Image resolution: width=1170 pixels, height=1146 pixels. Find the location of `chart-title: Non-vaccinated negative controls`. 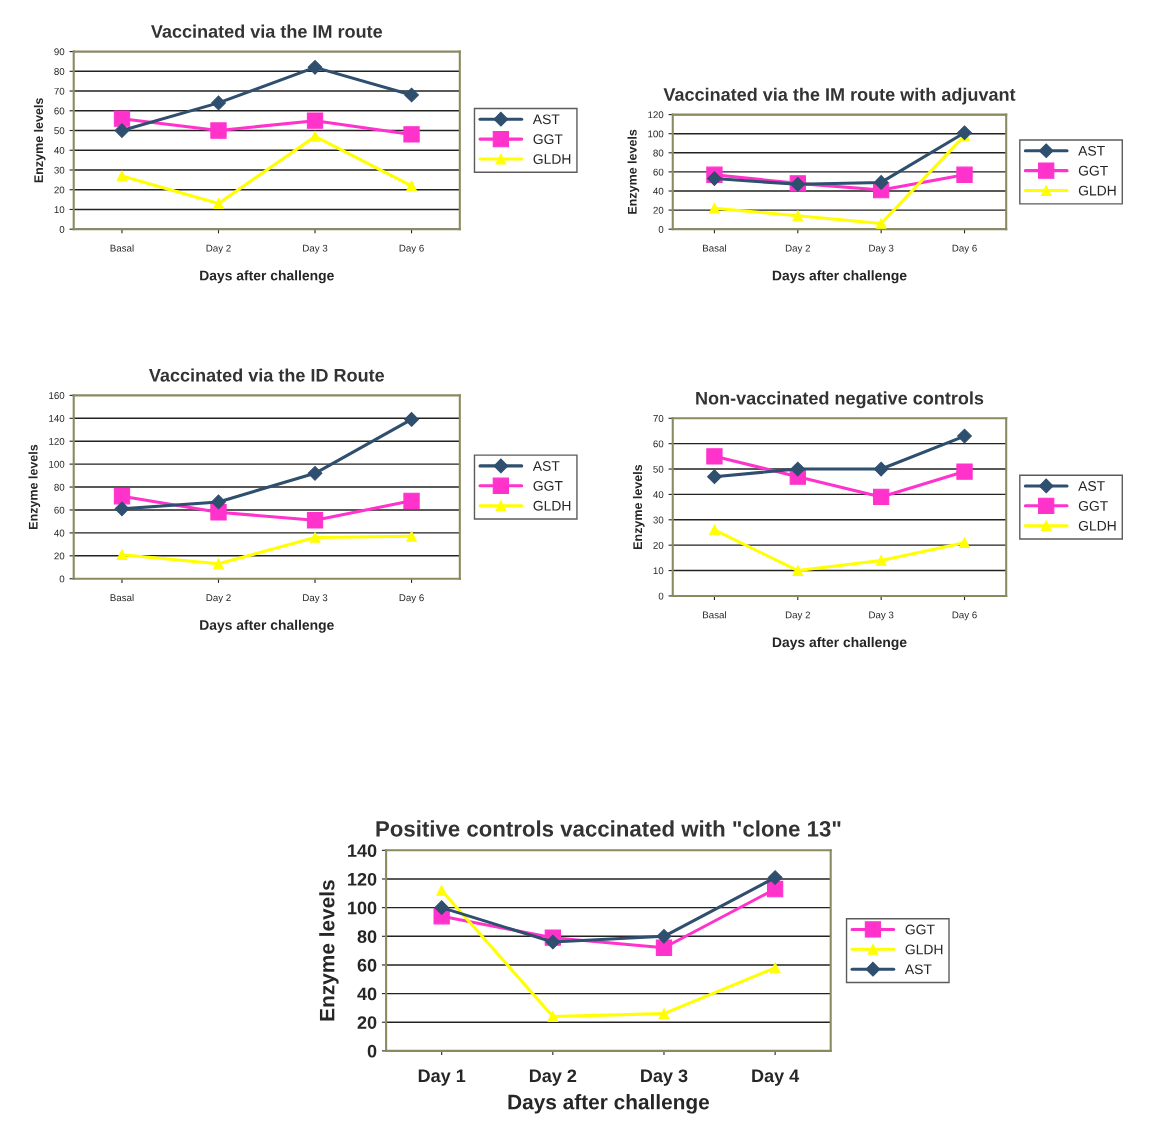

chart-title: Non-vaccinated negative controls is located at coordinates (840, 400).